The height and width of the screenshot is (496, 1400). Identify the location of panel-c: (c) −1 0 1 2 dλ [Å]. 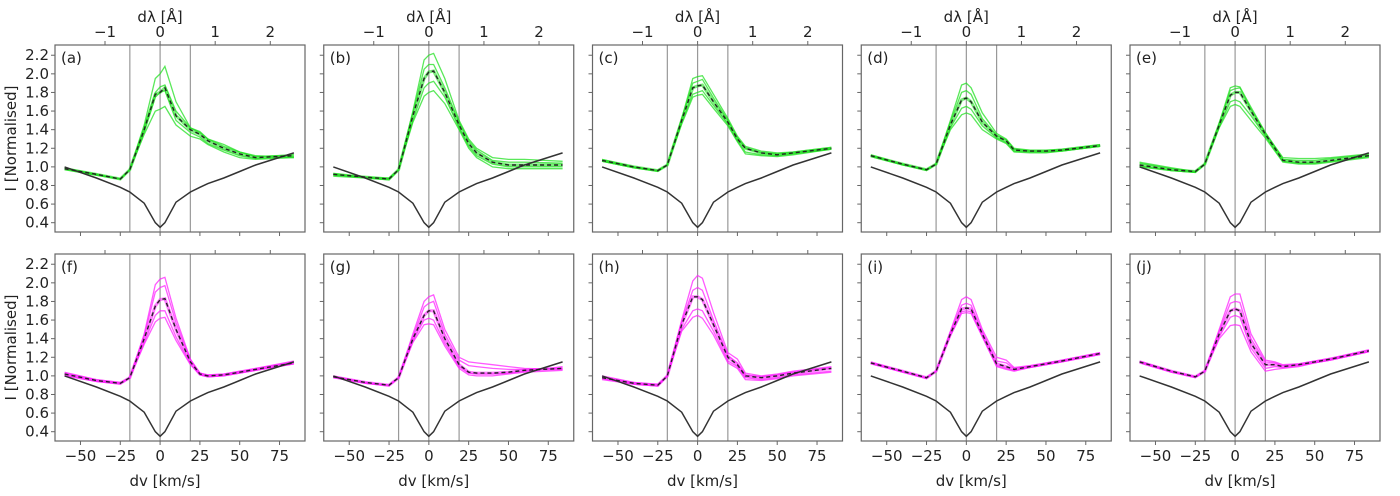
(716, 121).